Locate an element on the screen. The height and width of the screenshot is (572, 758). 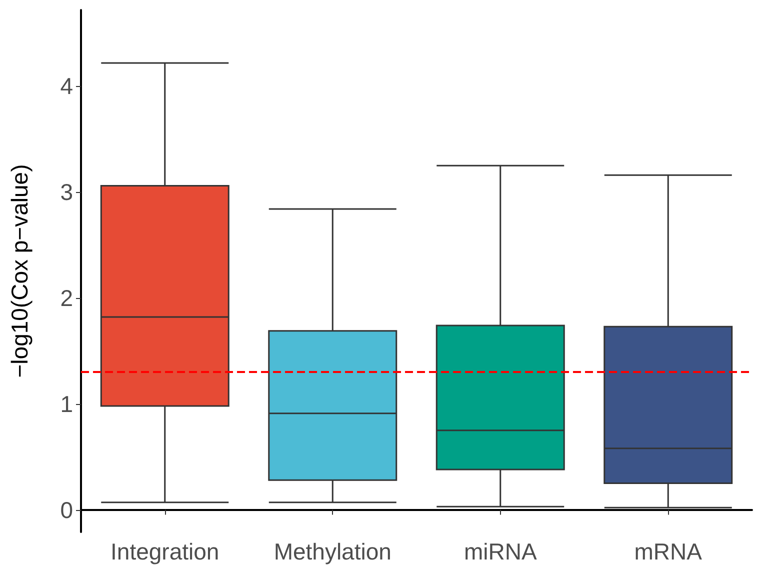
y-axis-title: −log10(Cox p−value) is located at coordinates (19, 271).